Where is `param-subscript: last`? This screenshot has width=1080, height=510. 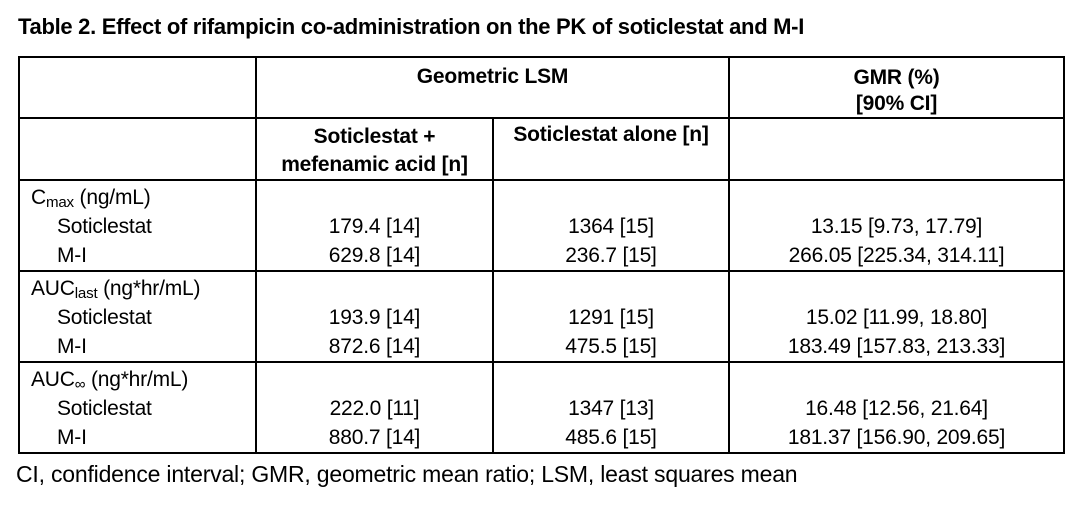 param-subscript: last is located at coordinates (86, 293).